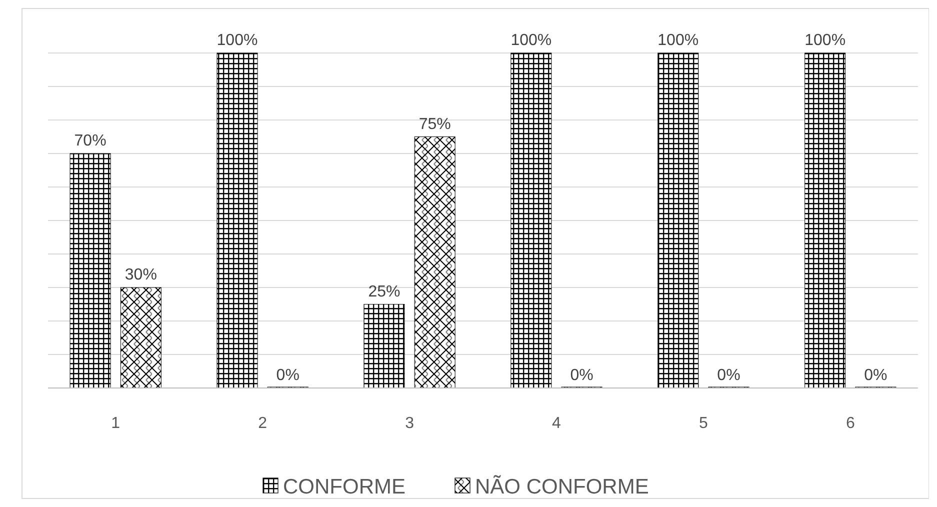  What do you see at coordinates (703, 423) in the screenshot?
I see `x-tick-label: 5` at bounding box center [703, 423].